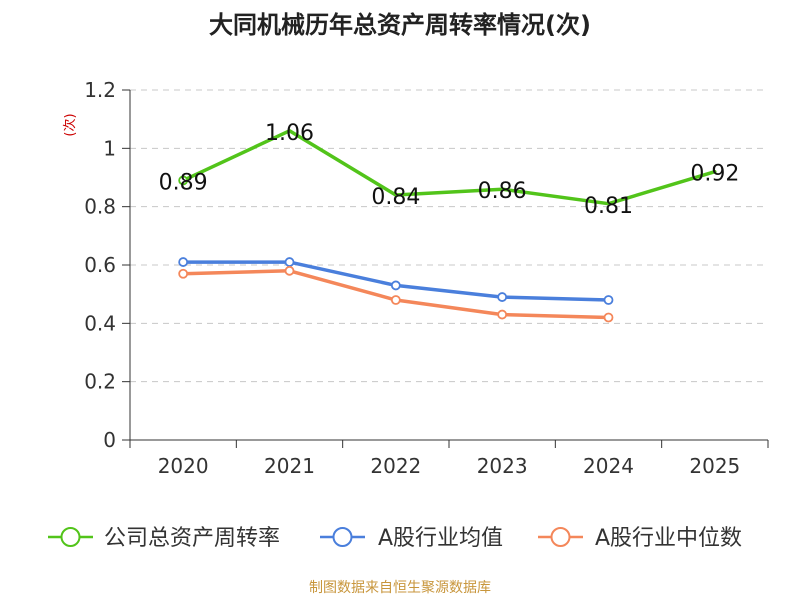 This screenshot has width=800, height=600. What do you see at coordinates (714, 174) in the screenshot?
I see `data-label: 0.92` at bounding box center [714, 174].